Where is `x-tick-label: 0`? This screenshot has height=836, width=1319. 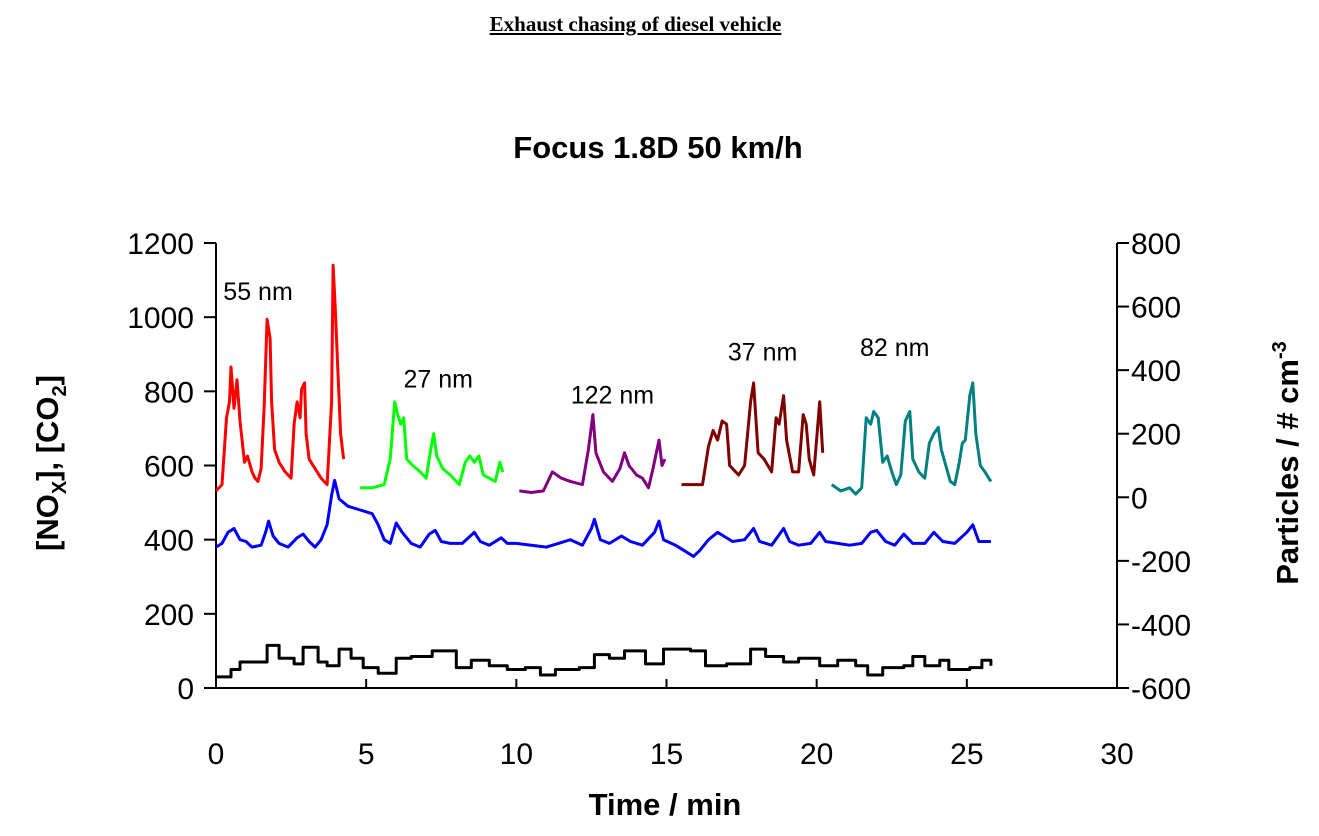
x-tick-label: 0 is located at coordinates (216, 754).